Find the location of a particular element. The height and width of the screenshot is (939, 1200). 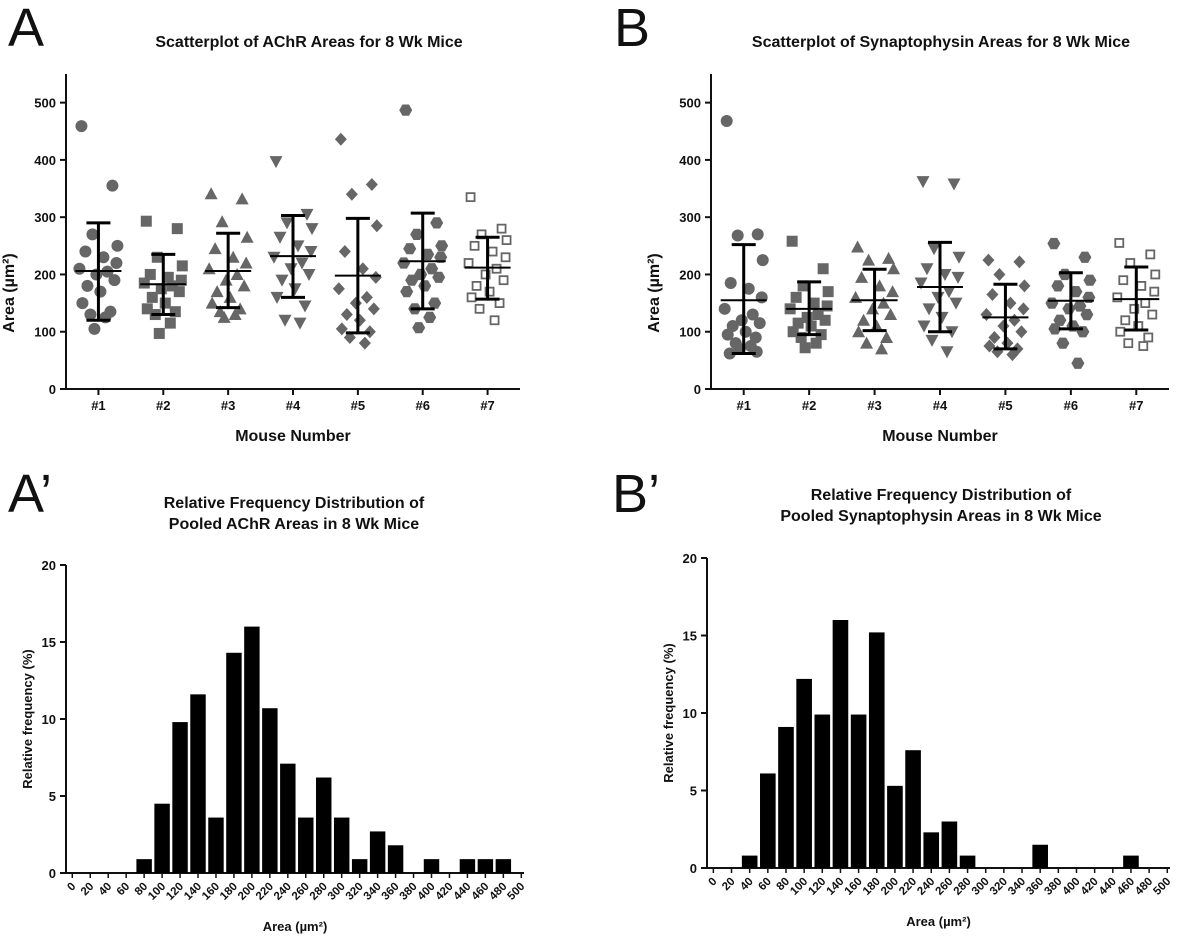

y-tick-label: 15 is located at coordinates (690, 636).